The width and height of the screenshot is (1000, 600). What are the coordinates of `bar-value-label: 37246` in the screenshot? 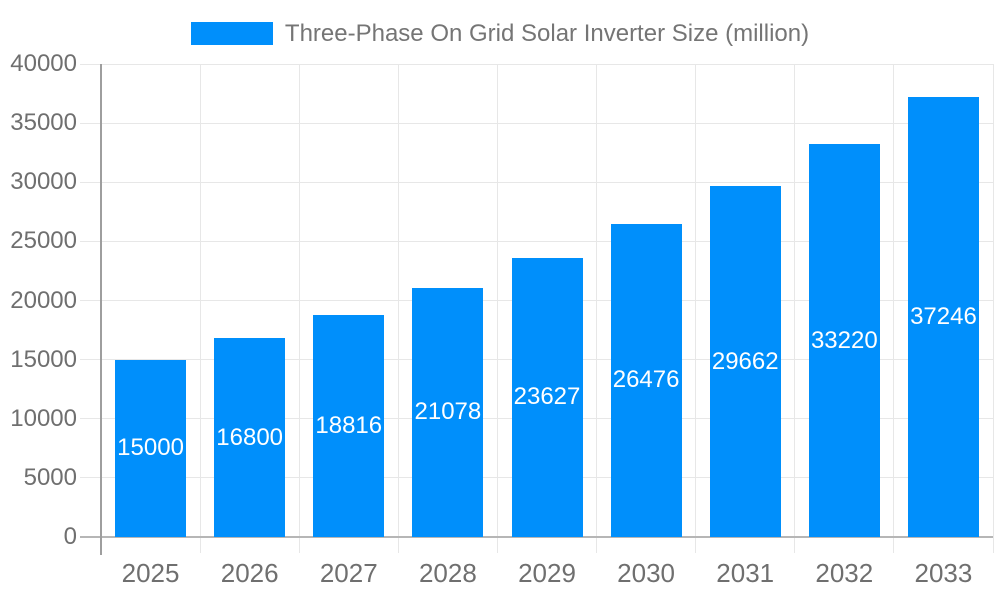 It's located at (943, 316).